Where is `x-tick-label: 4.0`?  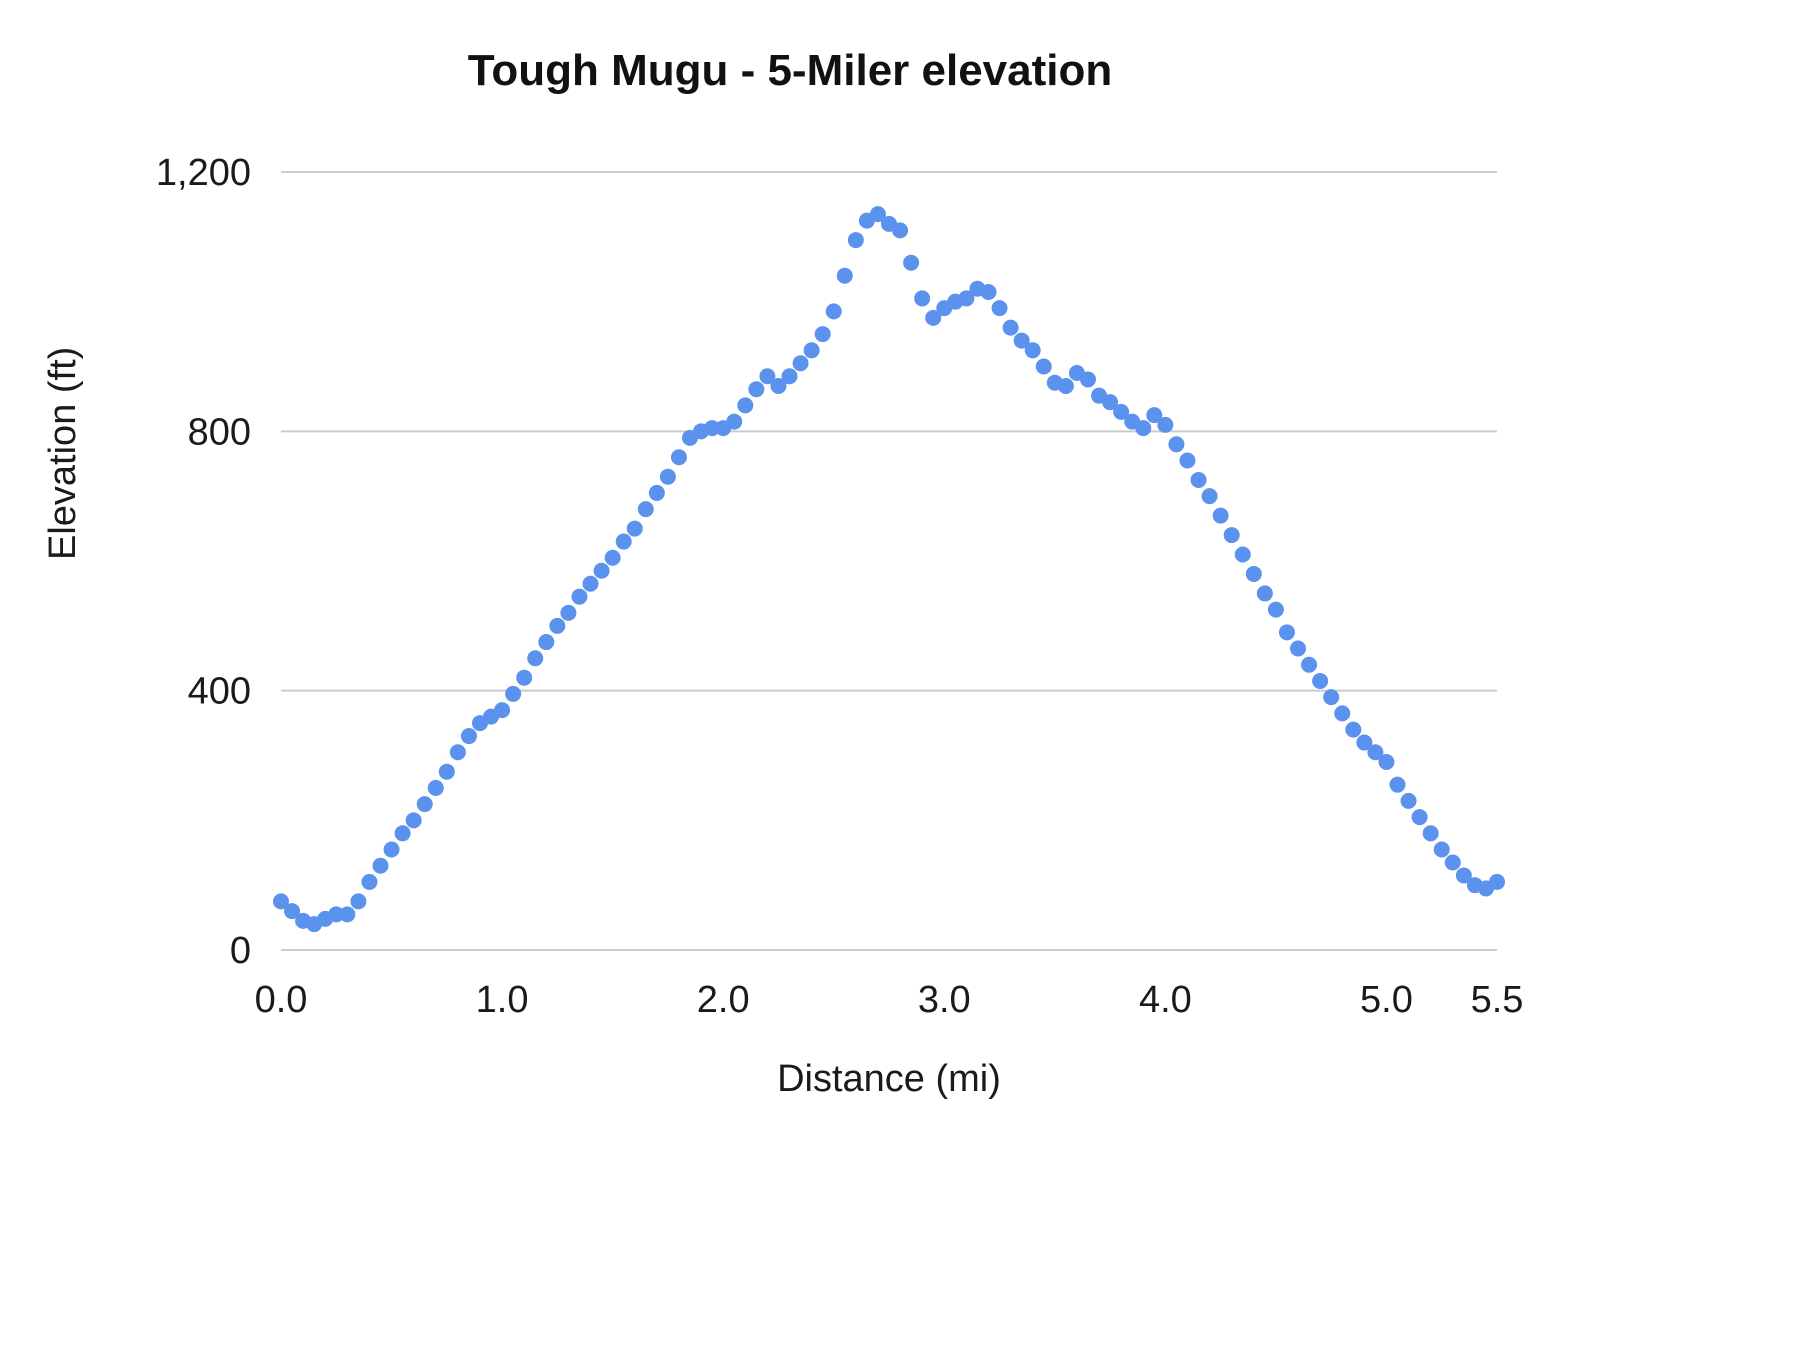 x-tick-label: 4.0 is located at coordinates (1165, 1000).